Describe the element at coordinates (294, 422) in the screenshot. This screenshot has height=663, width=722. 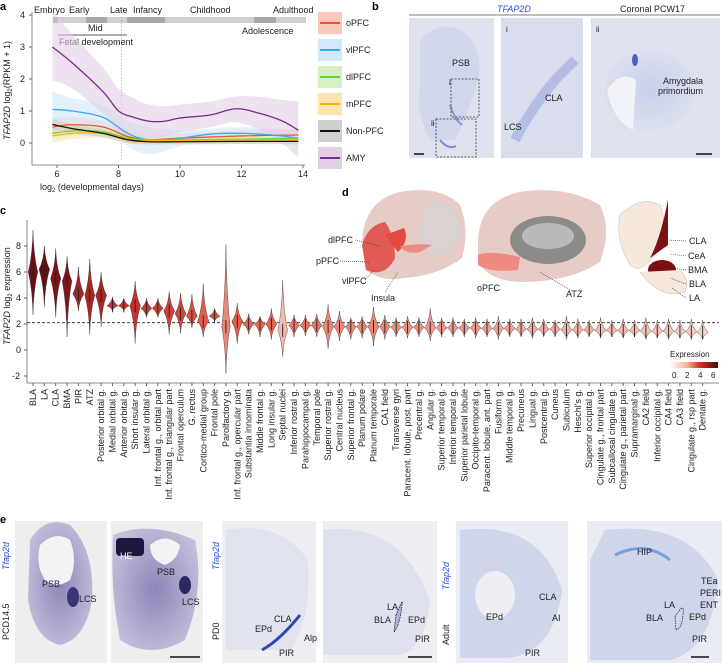
I see `region-label: Inferior rostral g.` at that location.